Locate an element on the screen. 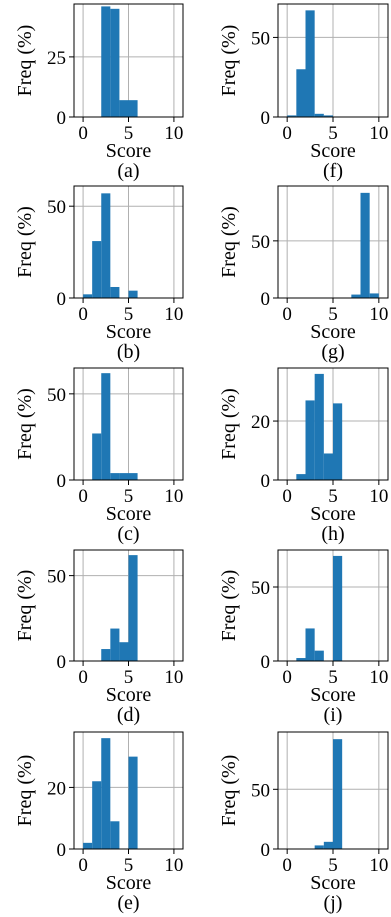  panel-caption: (j) is located at coordinates (333, 903).